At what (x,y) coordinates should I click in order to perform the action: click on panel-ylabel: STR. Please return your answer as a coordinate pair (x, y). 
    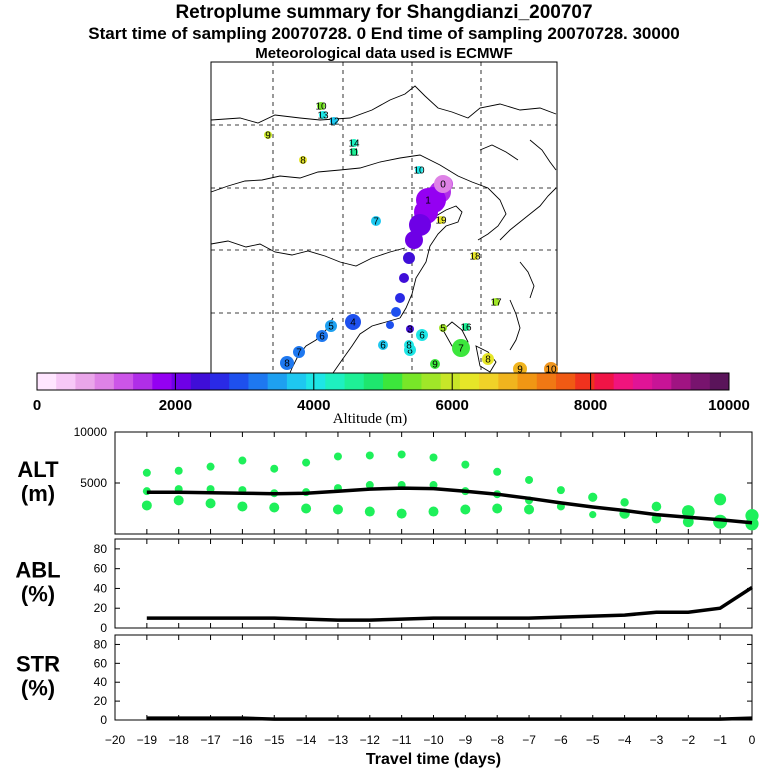
    Looking at the image, I should click on (38, 664).